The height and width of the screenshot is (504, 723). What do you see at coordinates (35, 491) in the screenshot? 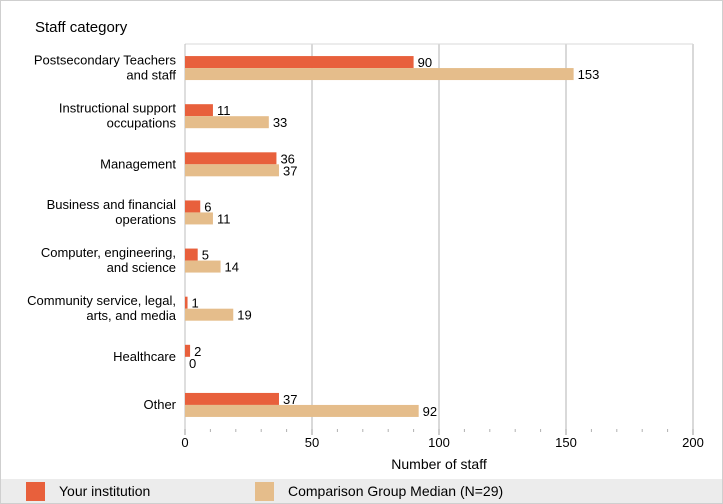
I see `legend-swatch-your-institution` at bounding box center [35, 491].